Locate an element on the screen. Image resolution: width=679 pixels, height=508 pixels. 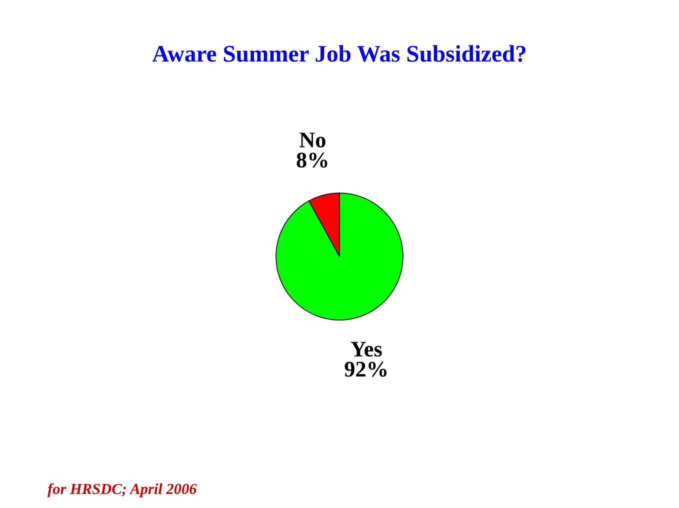
data-label: 8% is located at coordinates (312, 160).